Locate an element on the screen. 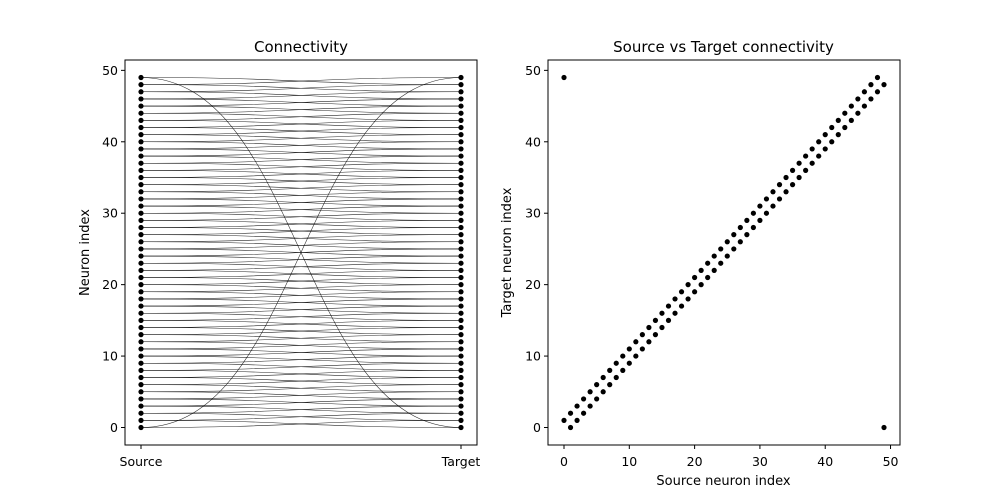 This screenshot has height=500, width=1000. x-tick-label: Target is located at coordinates (461, 461).